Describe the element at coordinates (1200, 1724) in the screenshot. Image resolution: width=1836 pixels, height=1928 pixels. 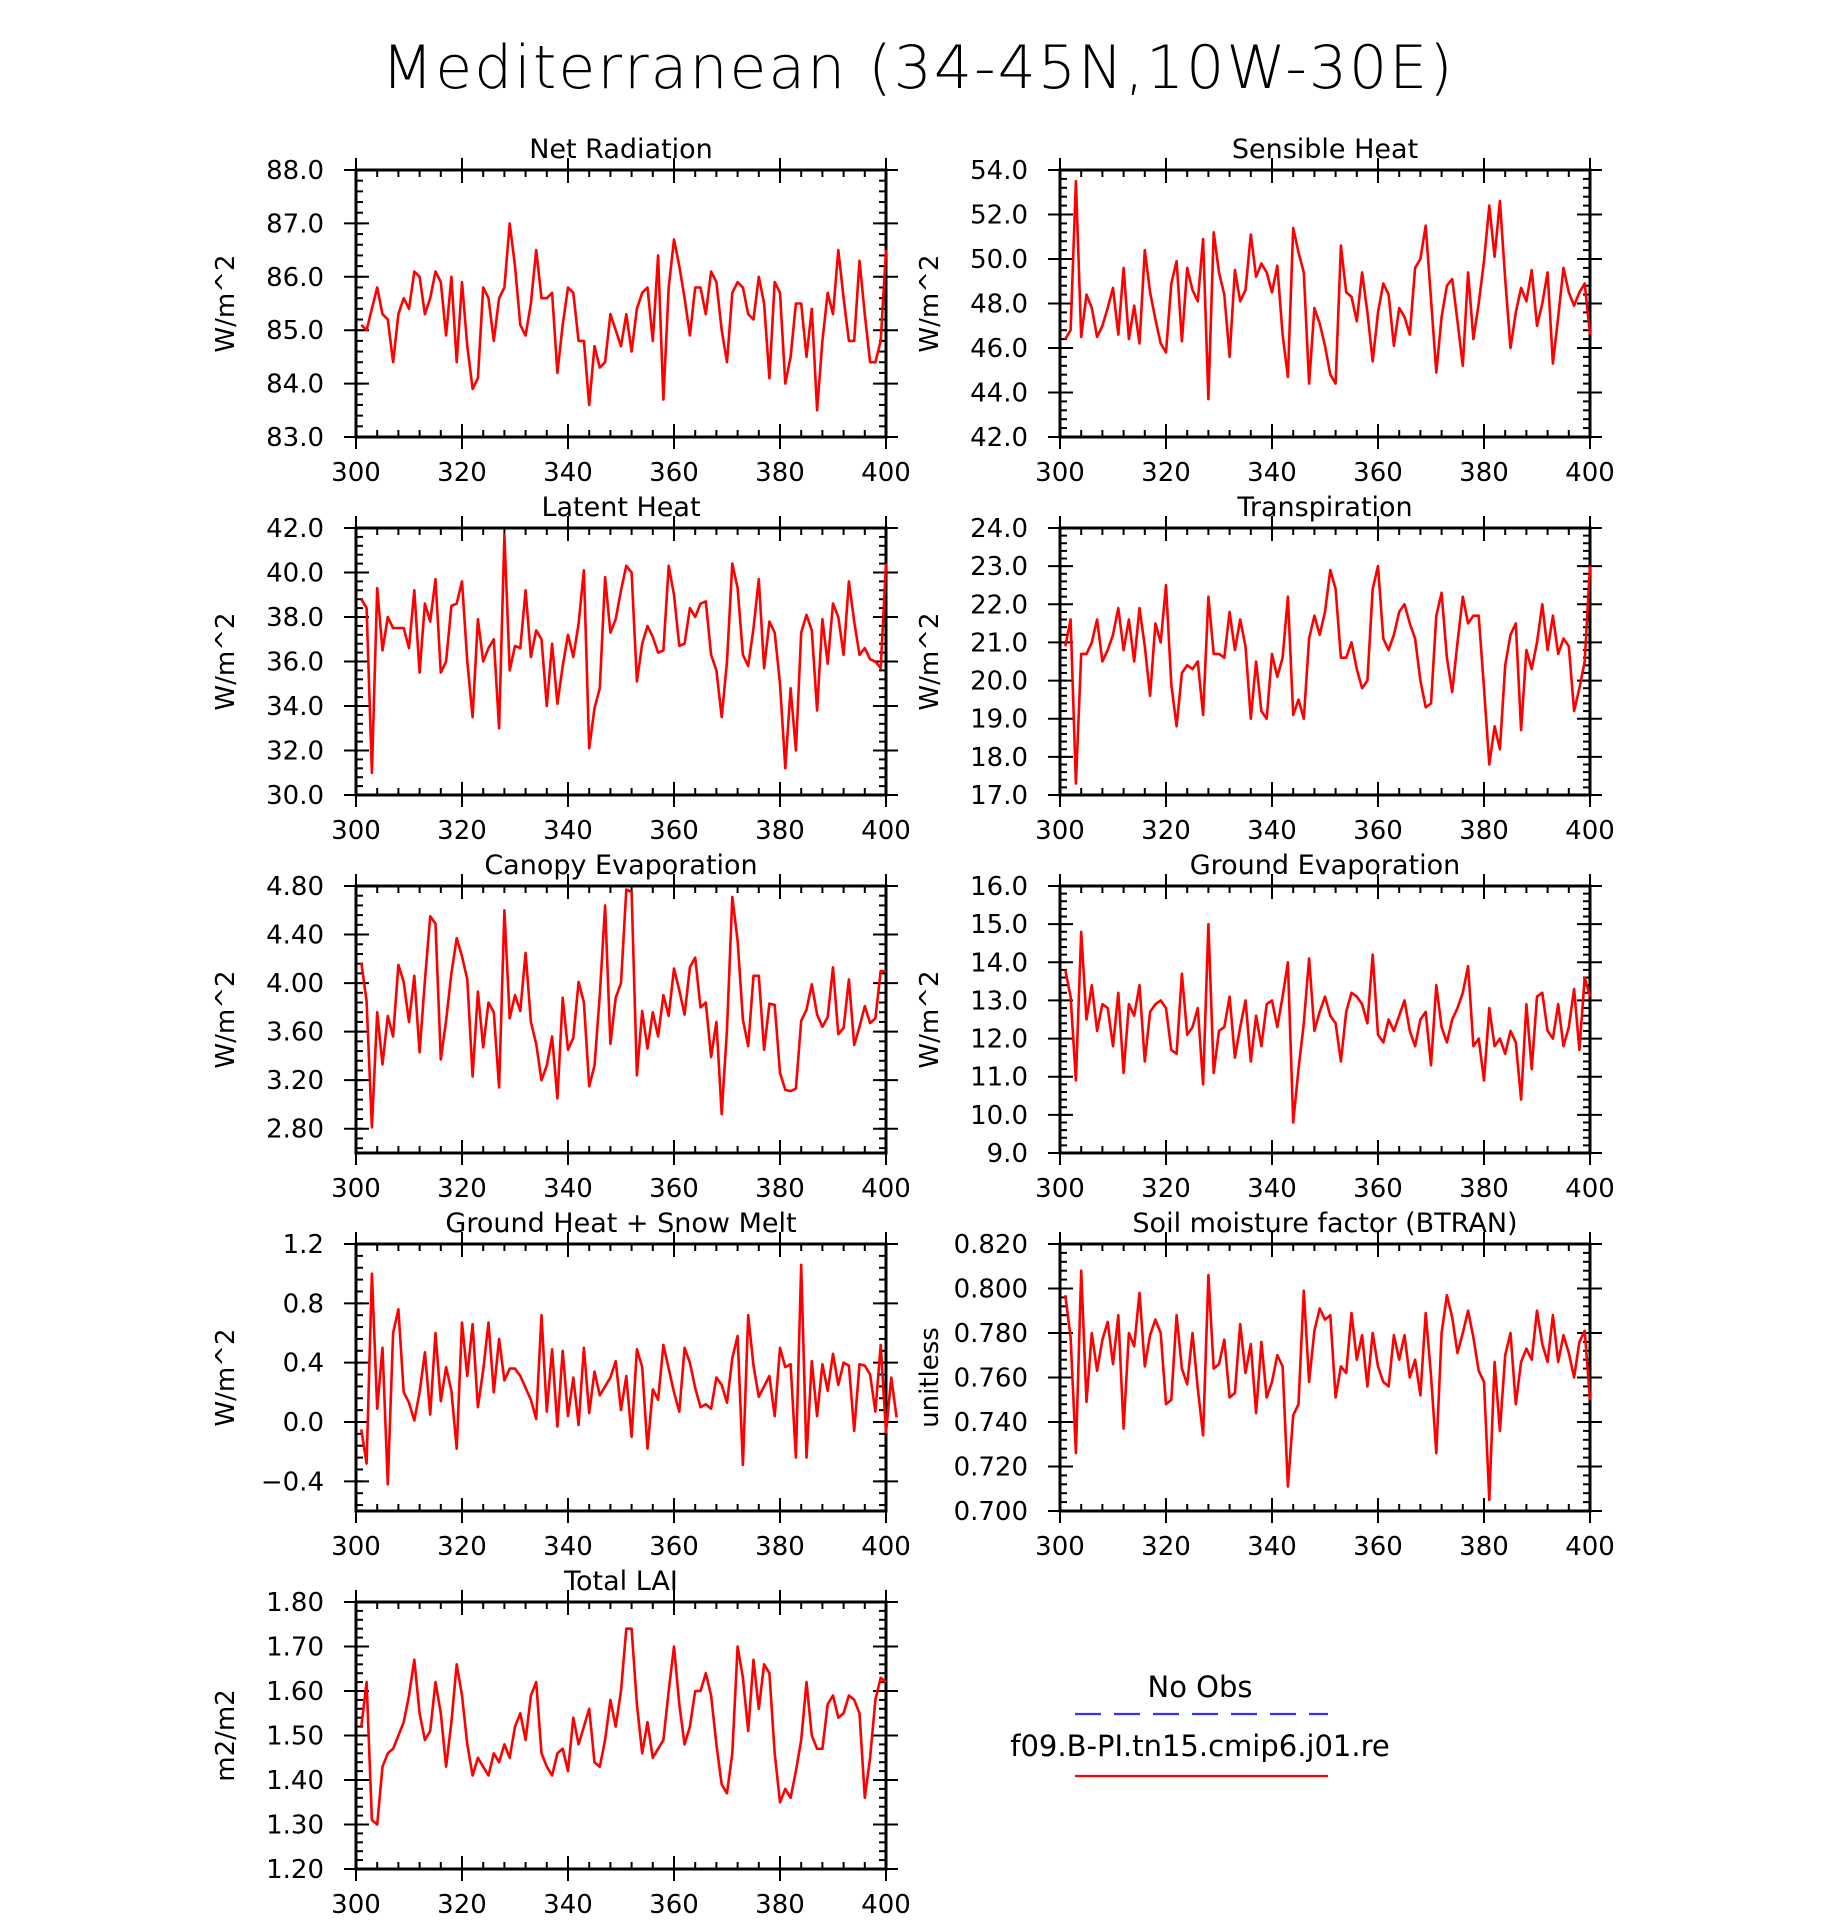
I see `legend: No Obs f09.B-PI.tn15.cmip6.j01.re` at that location.